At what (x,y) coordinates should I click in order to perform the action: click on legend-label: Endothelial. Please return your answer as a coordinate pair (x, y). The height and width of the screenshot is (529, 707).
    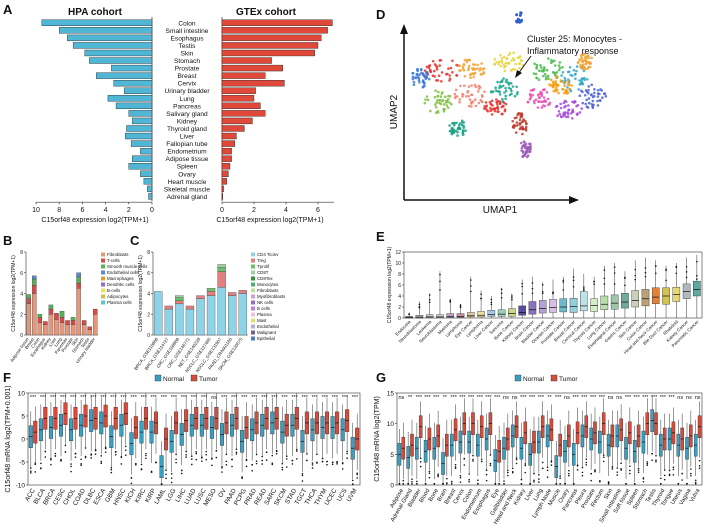
    Looking at the image, I should click on (268, 326).